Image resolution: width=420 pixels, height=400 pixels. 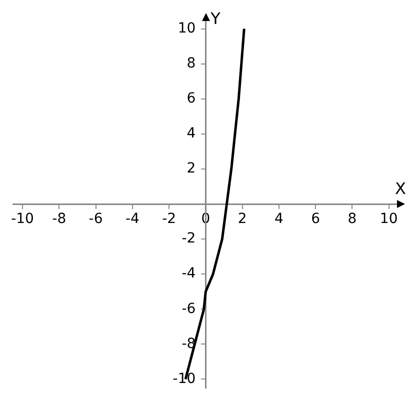 What do you see at coordinates (400, 188) in the screenshot?
I see `x-axis-title: X` at bounding box center [400, 188].